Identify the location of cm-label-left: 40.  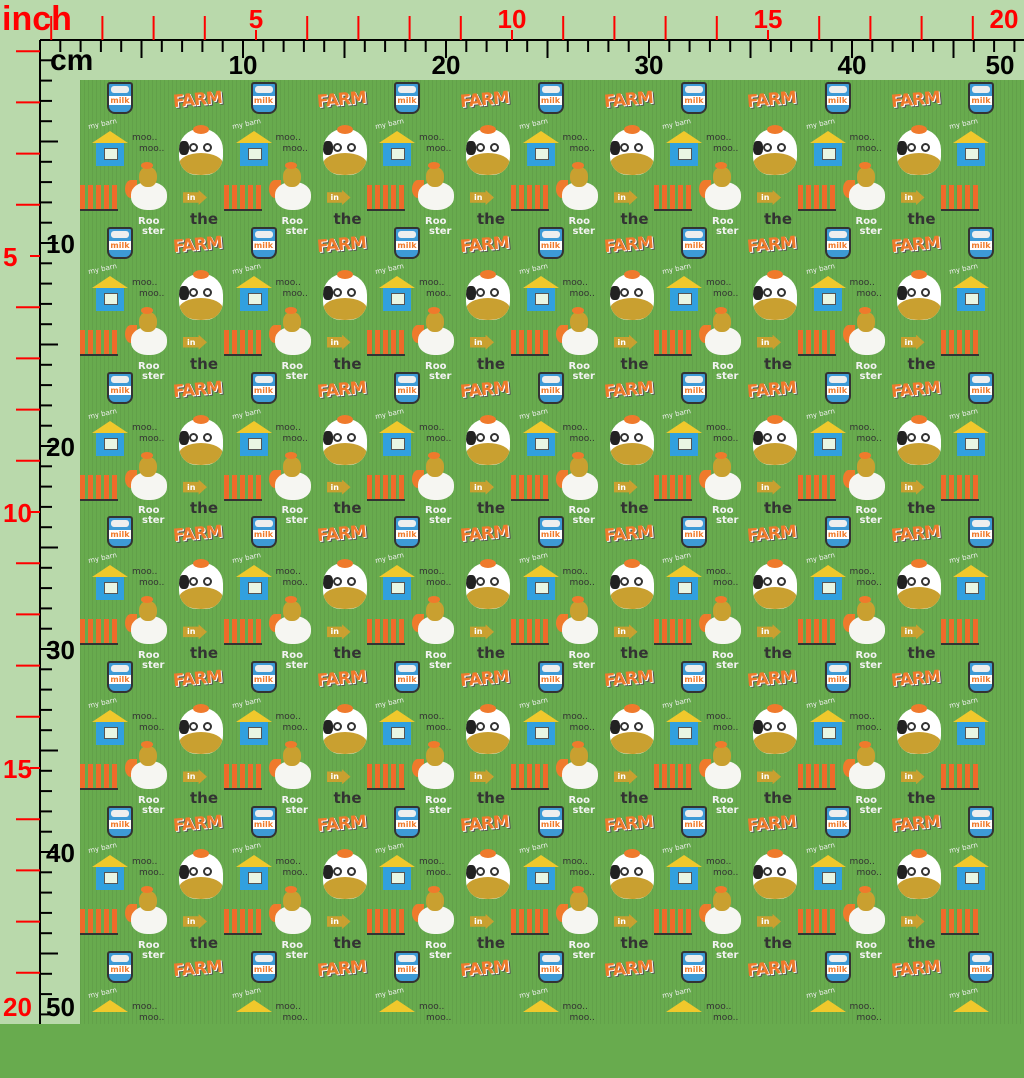
(60, 853).